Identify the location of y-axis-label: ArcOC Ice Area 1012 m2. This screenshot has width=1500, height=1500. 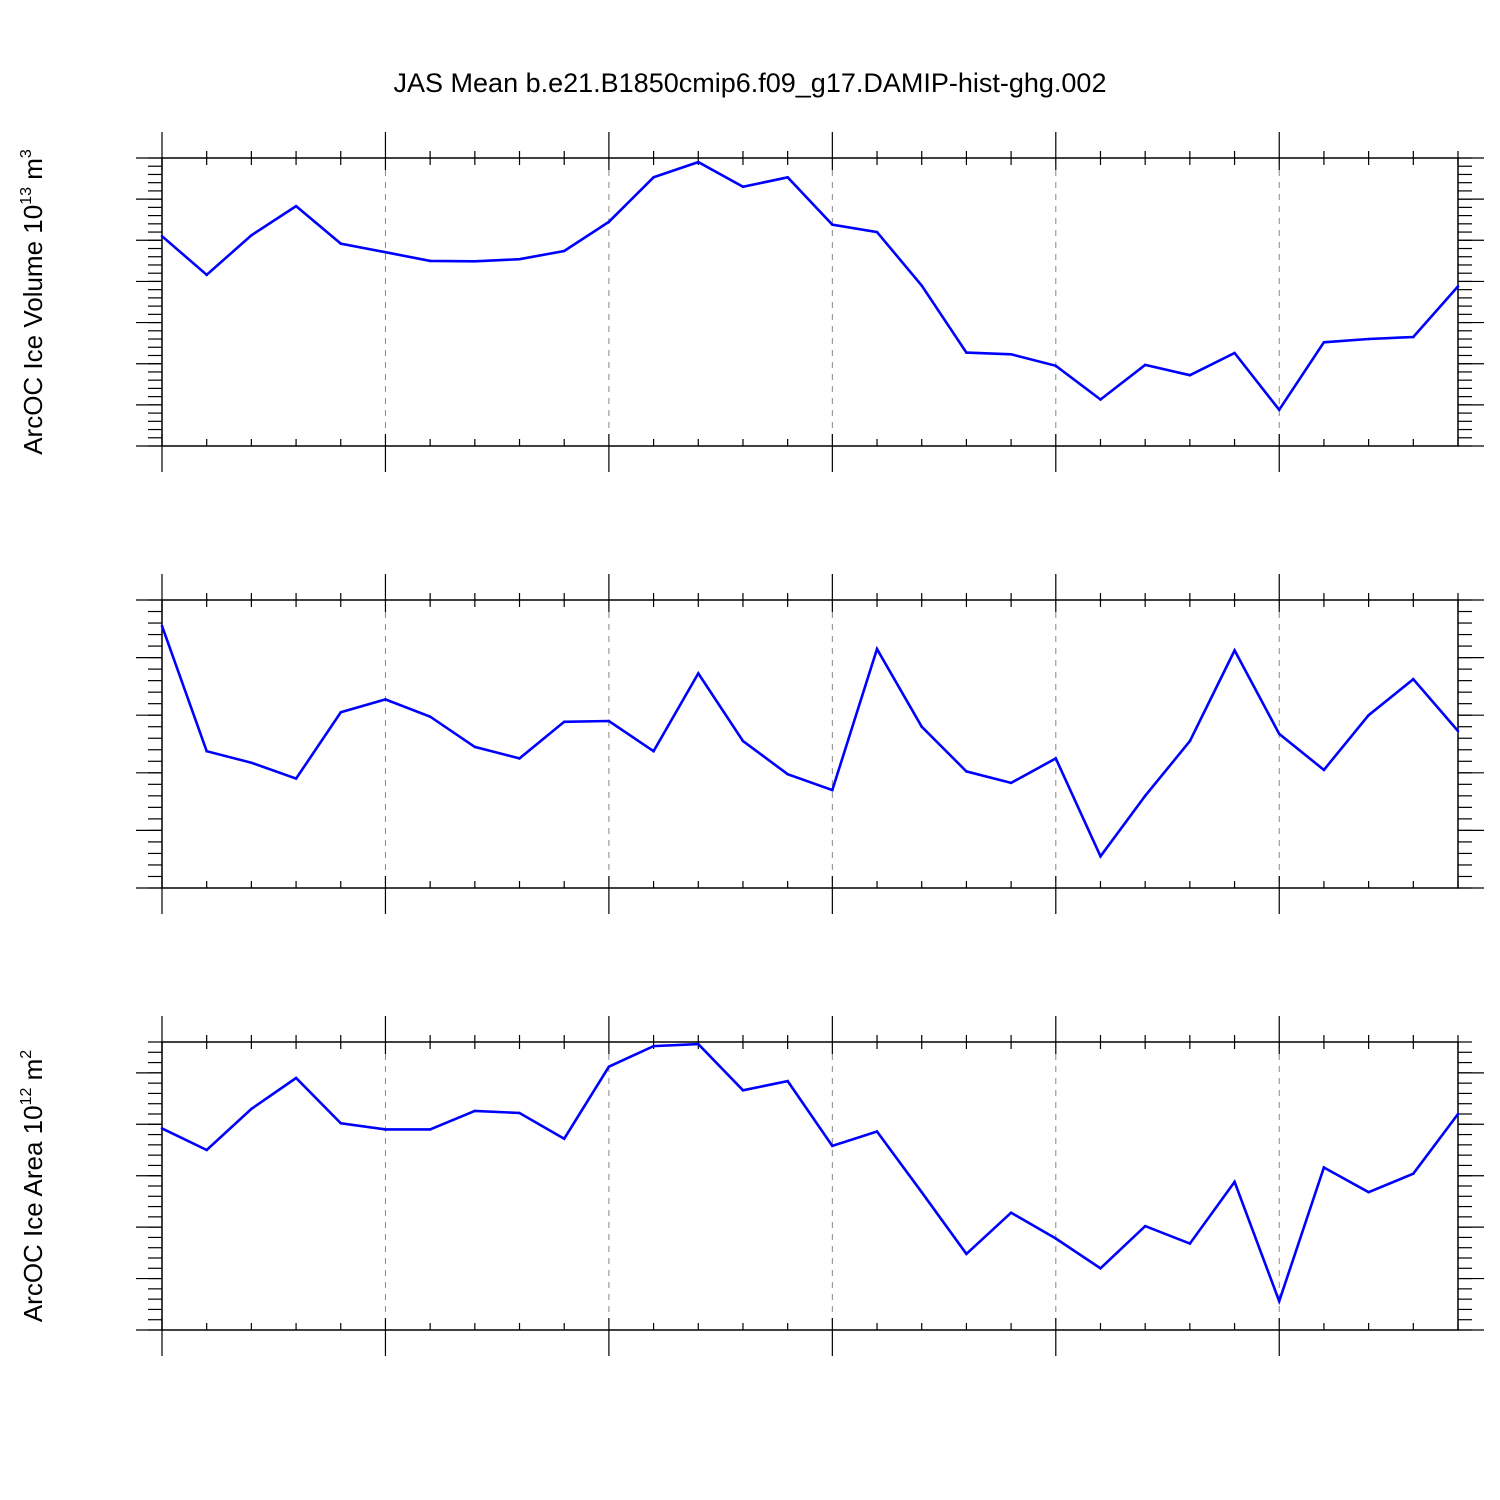
(33, 1186).